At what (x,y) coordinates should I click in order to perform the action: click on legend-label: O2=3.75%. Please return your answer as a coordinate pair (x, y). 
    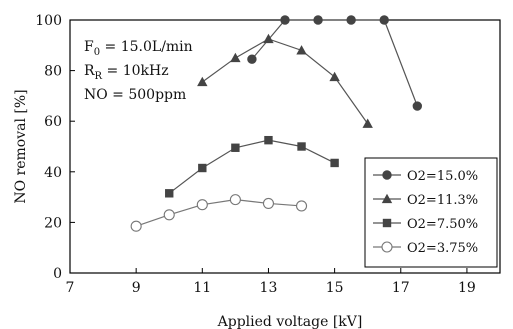
    Looking at the image, I should click on (442, 248).